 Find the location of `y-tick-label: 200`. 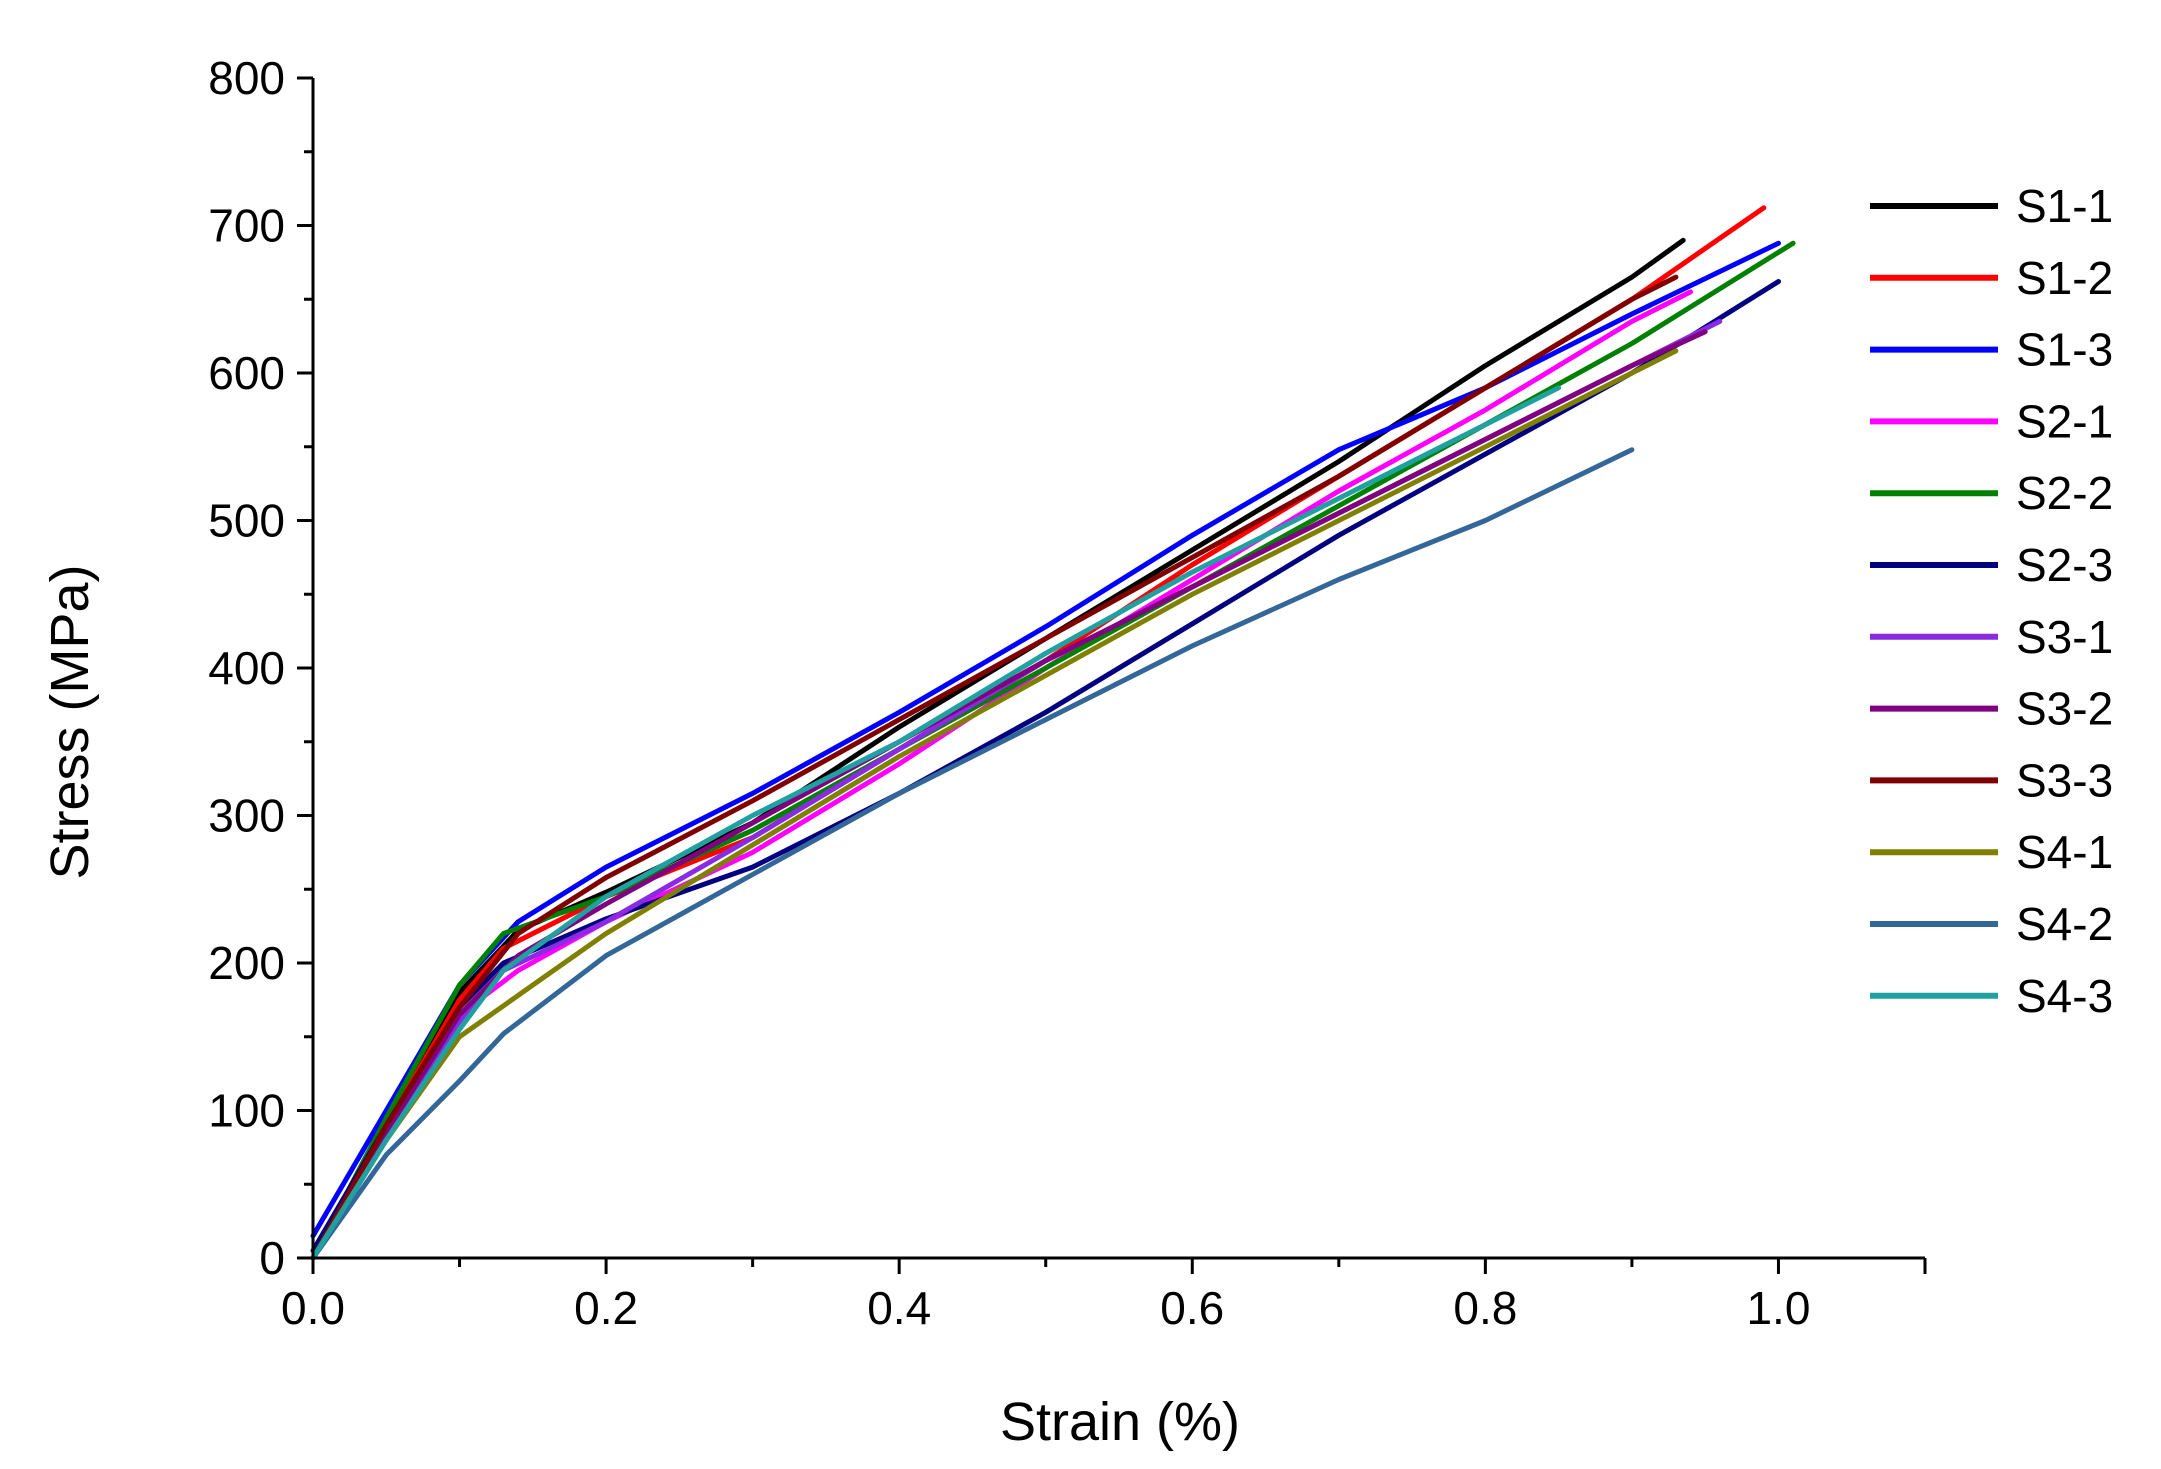

y-tick-label: 200 is located at coordinates (246, 963).